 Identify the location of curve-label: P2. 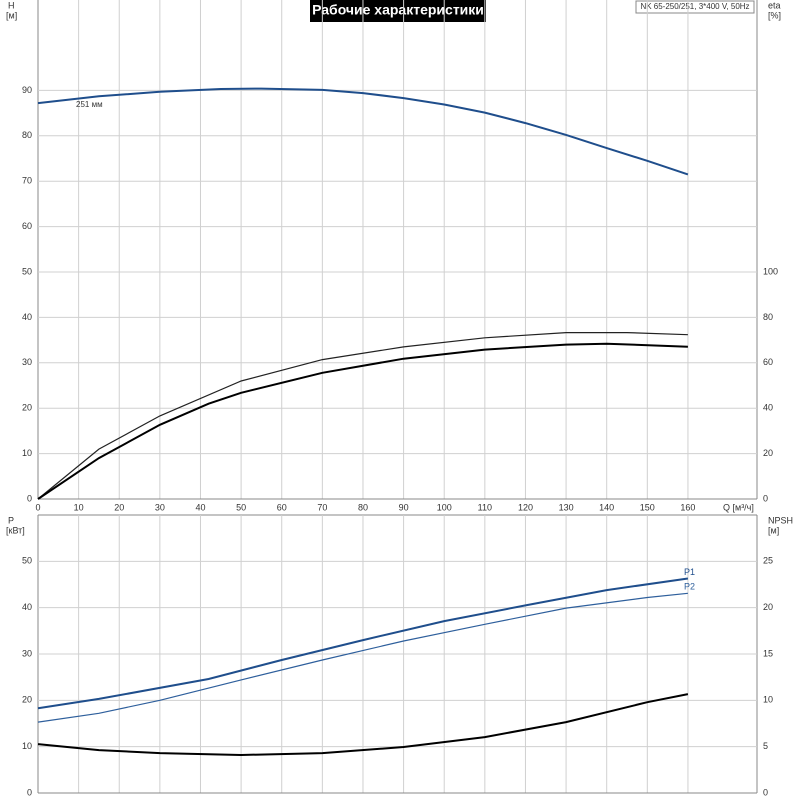
(689, 587).